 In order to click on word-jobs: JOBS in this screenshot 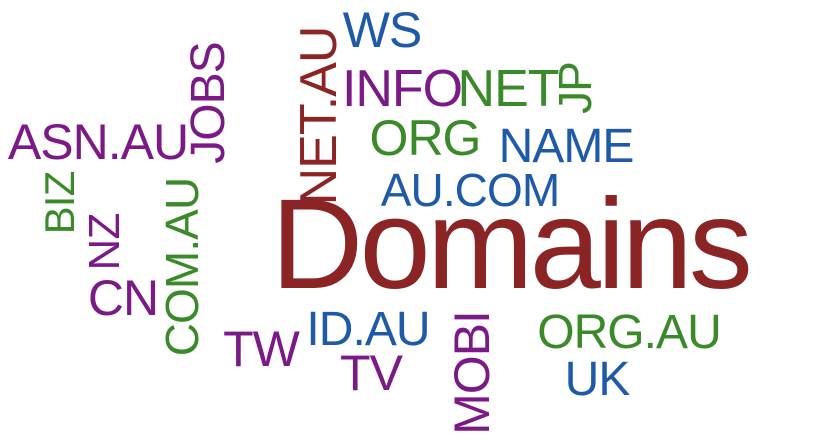, I will do `click(208, 103)`.